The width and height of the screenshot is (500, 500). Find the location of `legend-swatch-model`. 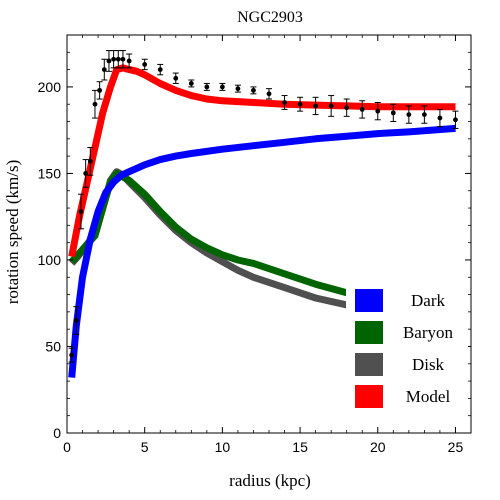

legend-swatch-model is located at coordinates (369, 396).